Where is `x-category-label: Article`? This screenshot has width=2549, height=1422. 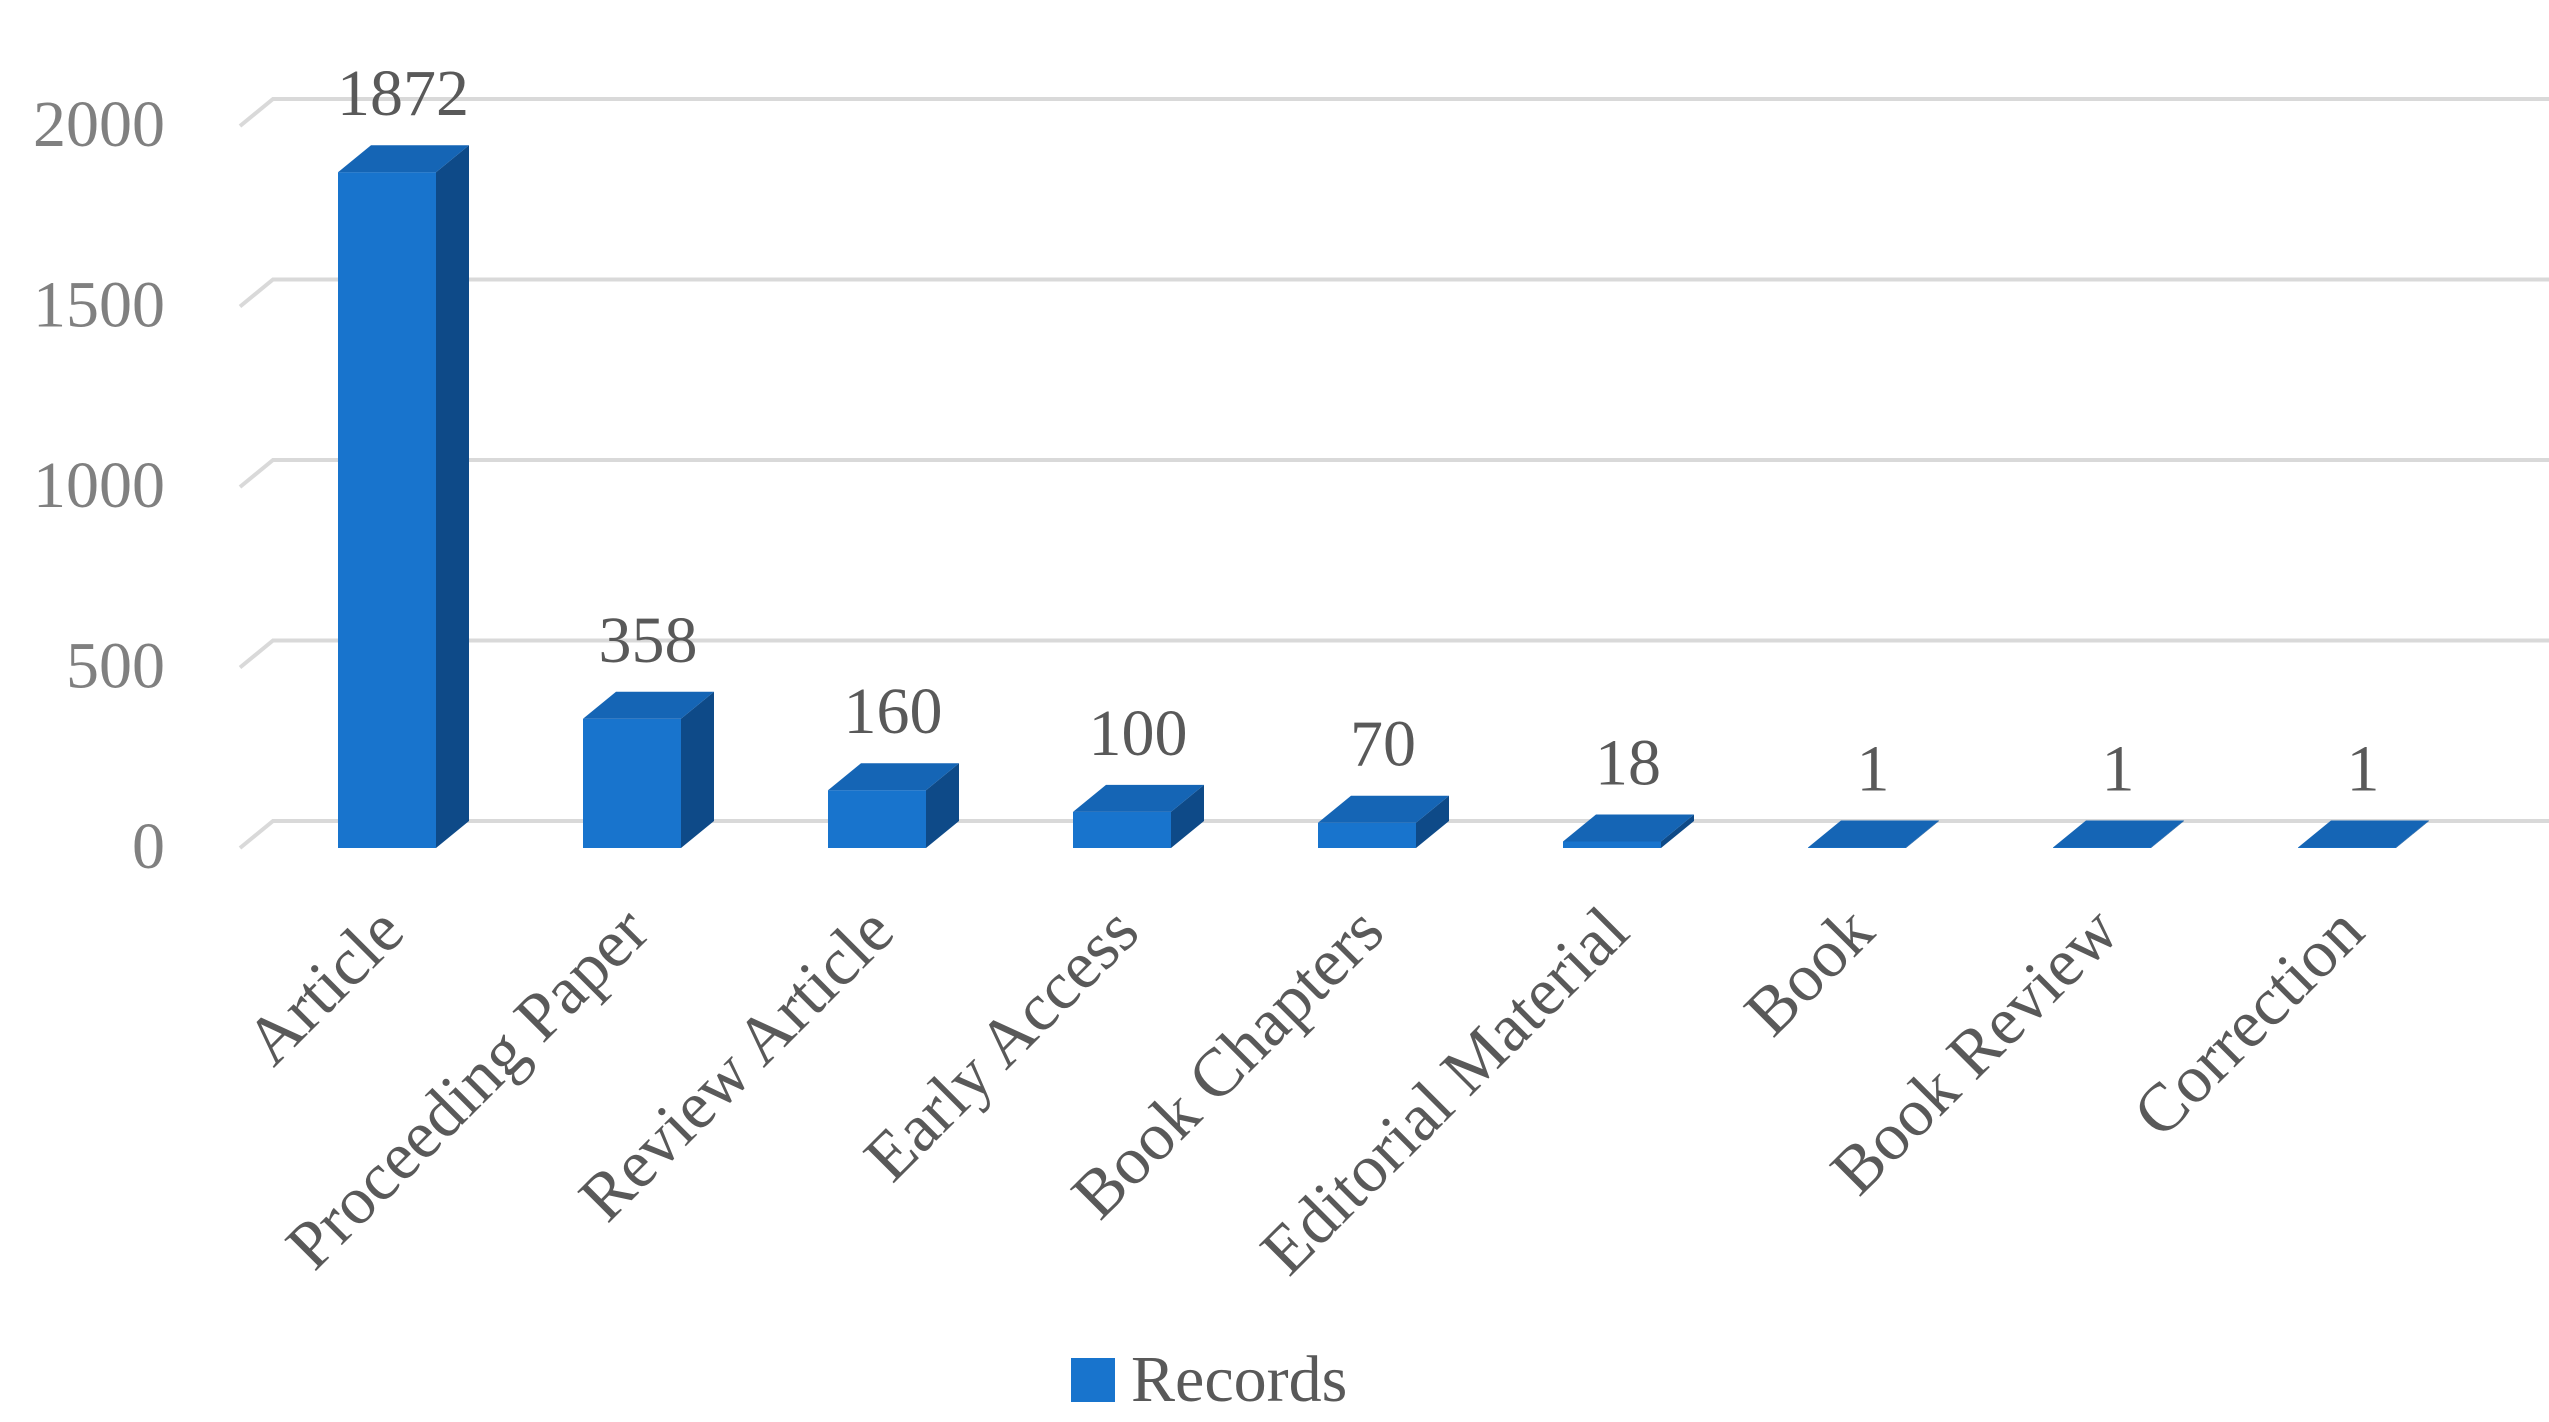
x-category-label: Article is located at coordinates (323, 985).